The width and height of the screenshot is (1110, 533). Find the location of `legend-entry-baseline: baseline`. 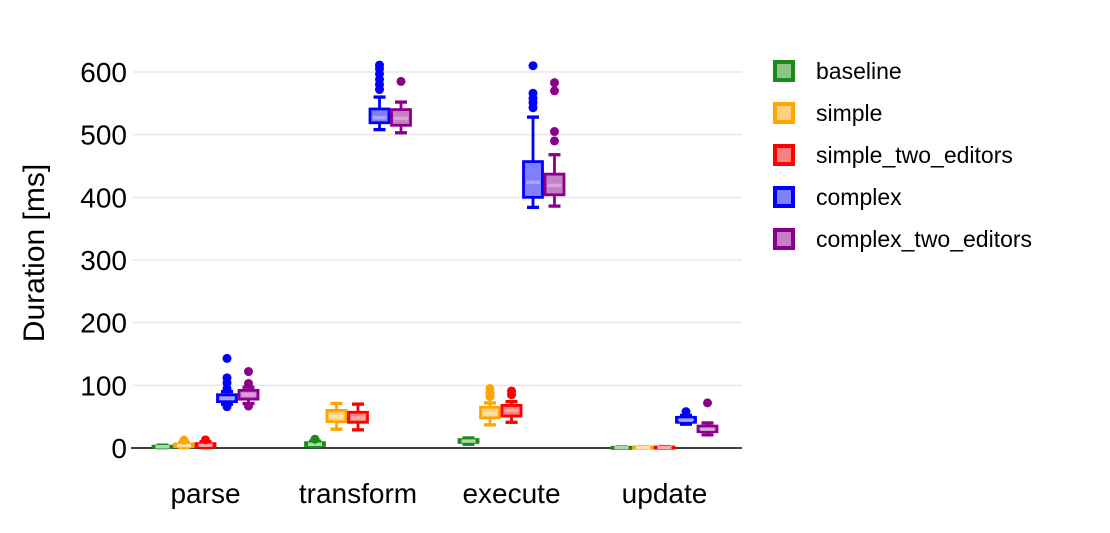

legend-entry-baseline: baseline is located at coordinates (902, 71).